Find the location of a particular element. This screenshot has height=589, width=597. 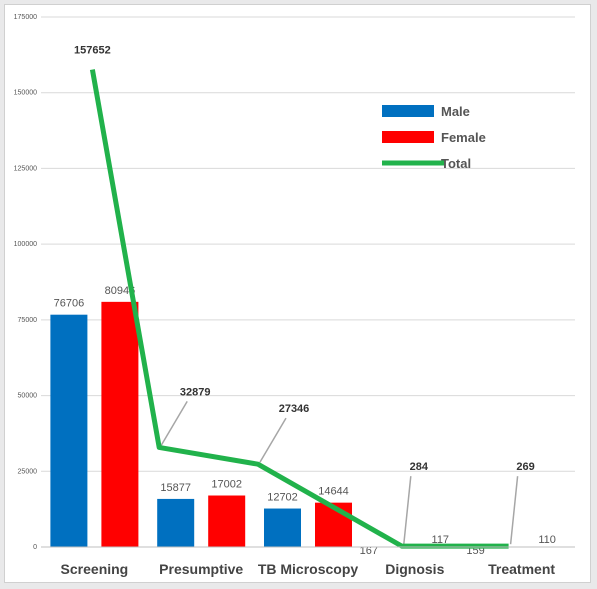

x-category-label: TB Microscopy is located at coordinates (308, 569).